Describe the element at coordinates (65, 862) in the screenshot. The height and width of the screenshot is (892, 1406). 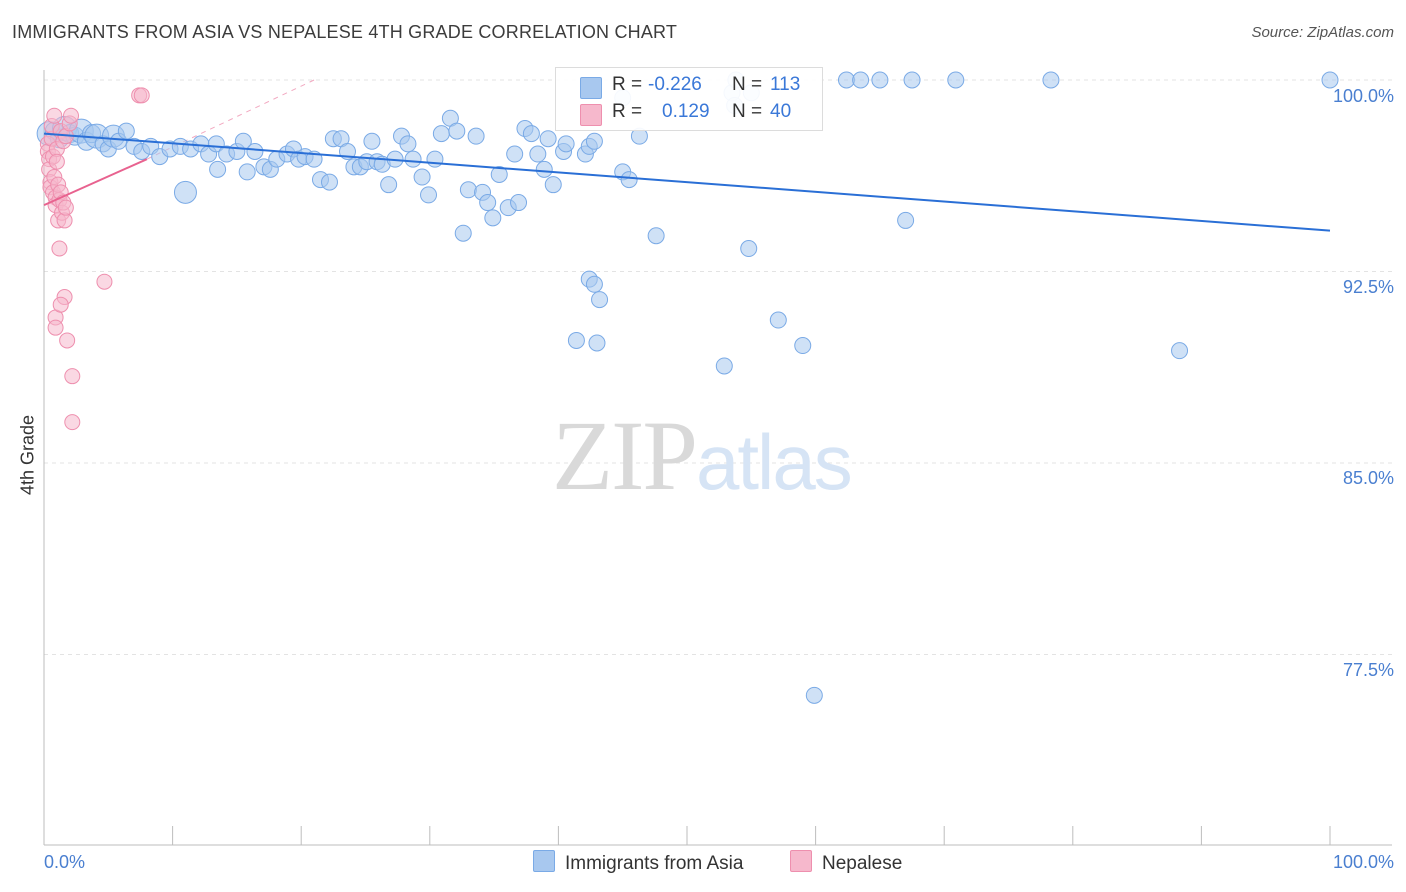
I see `x-tick-label: 0.0%` at that location.